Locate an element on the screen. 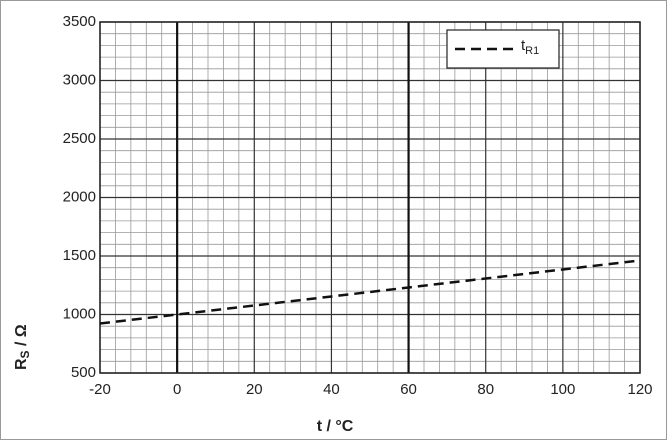 The height and width of the screenshot is (440, 667). y-tick-label: 3500 is located at coordinates (79, 21).